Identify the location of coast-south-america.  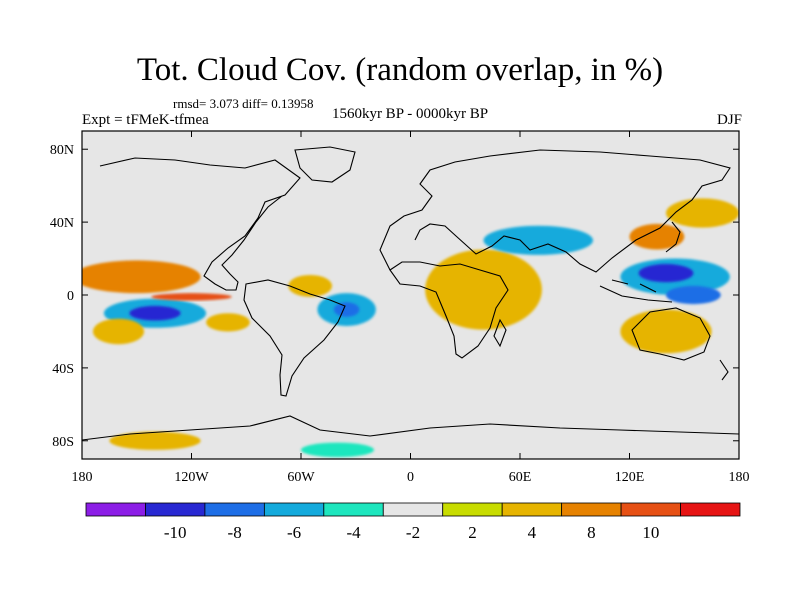
(294, 338).